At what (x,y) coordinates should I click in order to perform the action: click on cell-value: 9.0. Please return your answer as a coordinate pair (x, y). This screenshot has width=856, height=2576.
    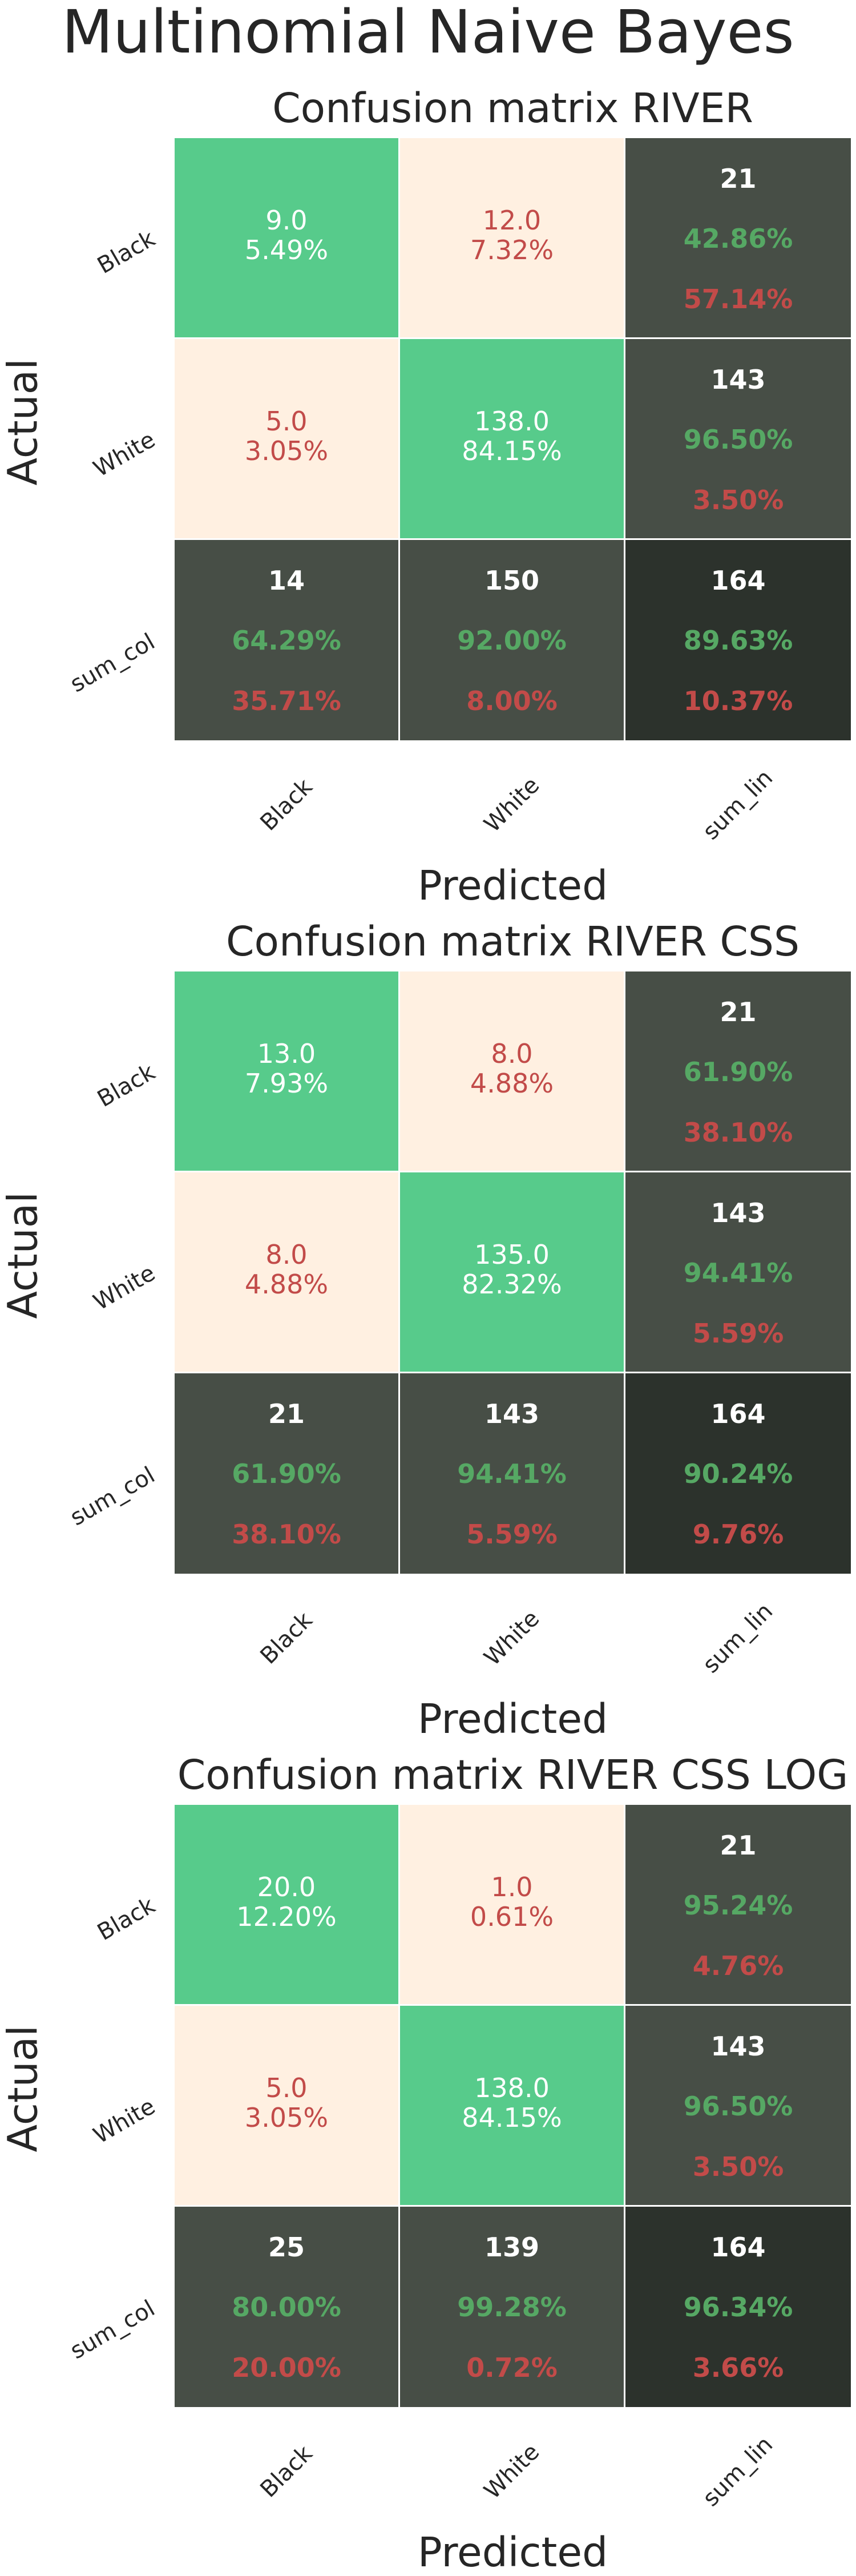
    Looking at the image, I should click on (286, 221).